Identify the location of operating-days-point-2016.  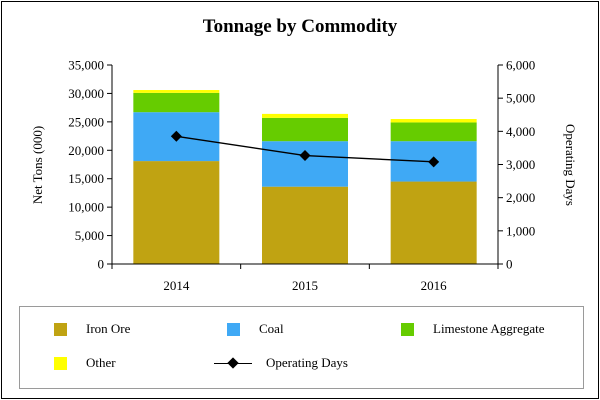
(434, 162).